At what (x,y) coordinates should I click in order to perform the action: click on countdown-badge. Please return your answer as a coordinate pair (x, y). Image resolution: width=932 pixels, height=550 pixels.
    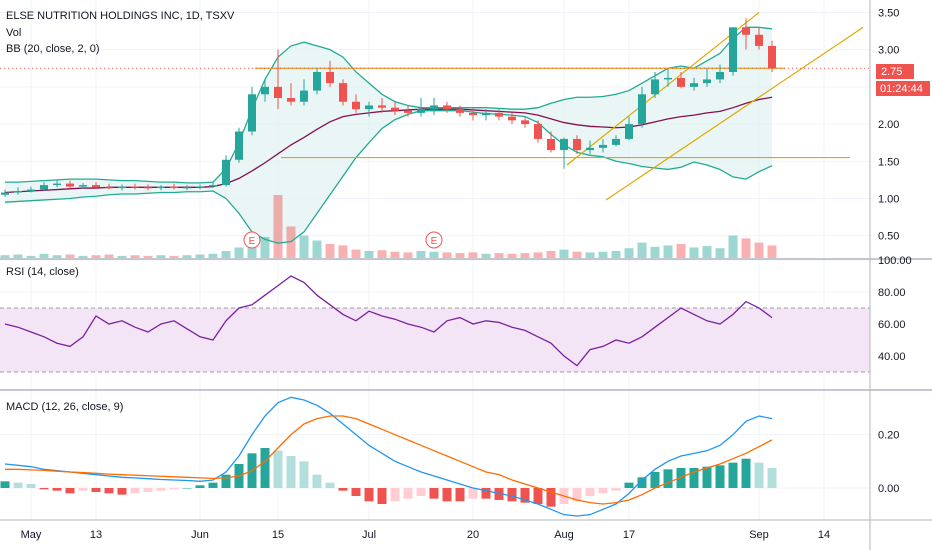
    Looking at the image, I should click on (903, 88).